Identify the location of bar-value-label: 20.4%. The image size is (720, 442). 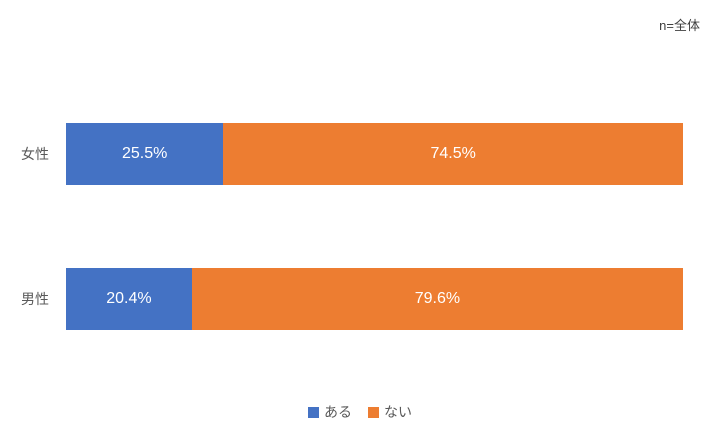
(129, 298).